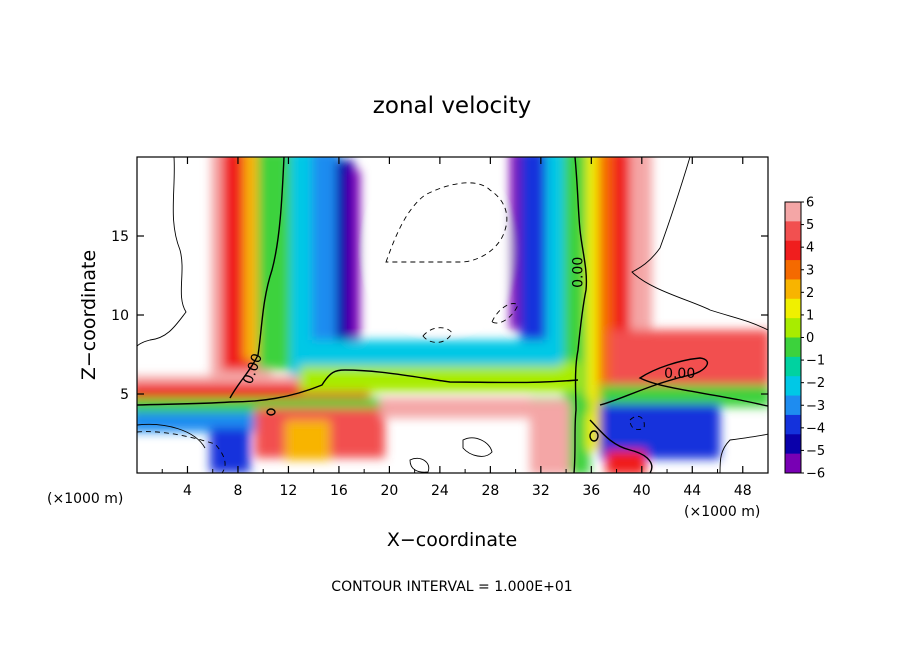  What do you see at coordinates (815, 451) in the screenshot?
I see `colorbar-label-11: −5` at bounding box center [815, 451].